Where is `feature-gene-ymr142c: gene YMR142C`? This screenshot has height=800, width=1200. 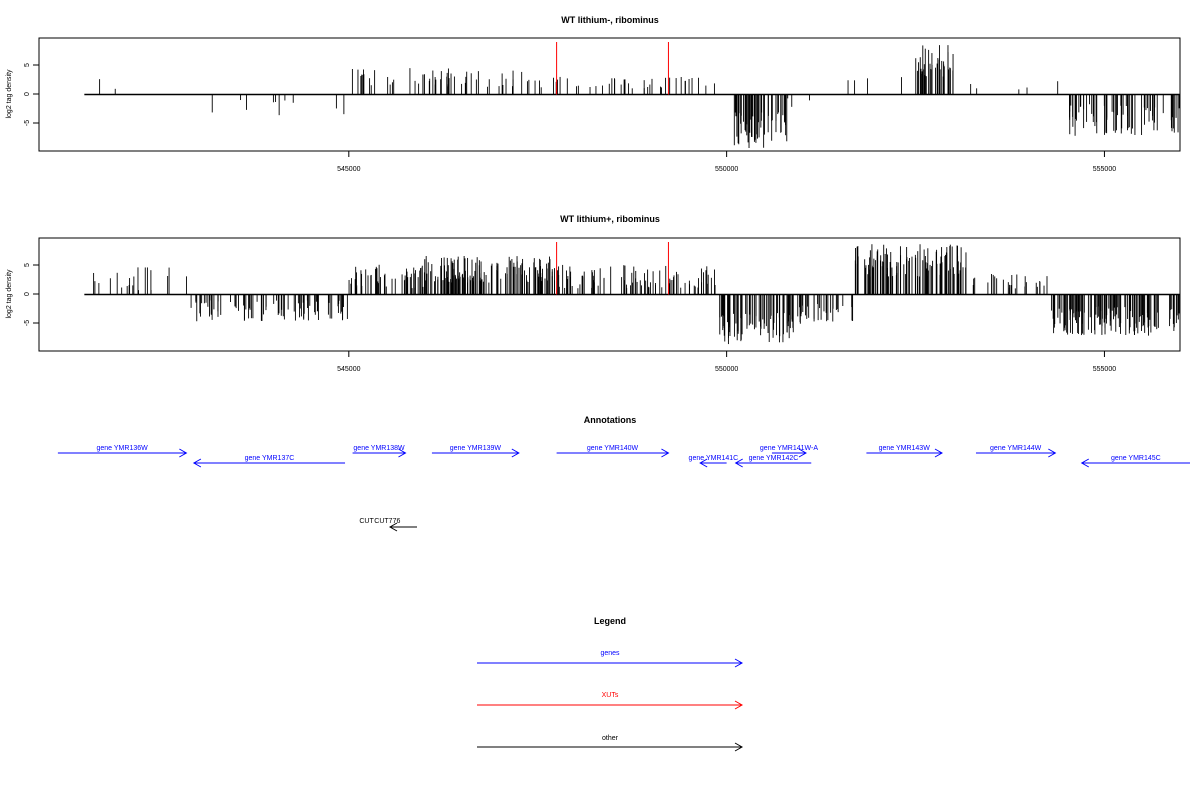 feature-gene-ymr142c: gene YMR142C is located at coordinates (773, 461).